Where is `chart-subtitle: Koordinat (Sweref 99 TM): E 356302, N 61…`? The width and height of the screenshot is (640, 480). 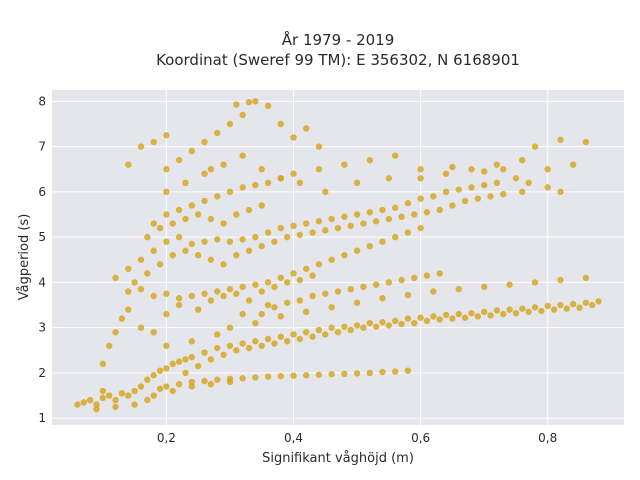 chart-subtitle: Koordinat (Sweref 99 TM): E 356302, N 61… is located at coordinates (338, 60).